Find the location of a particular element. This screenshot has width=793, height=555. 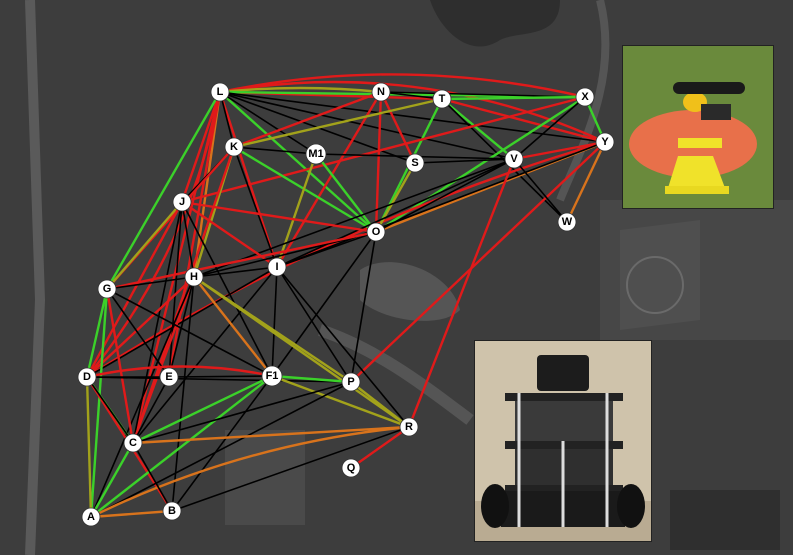

edge-D-P is located at coordinates (219, 379).